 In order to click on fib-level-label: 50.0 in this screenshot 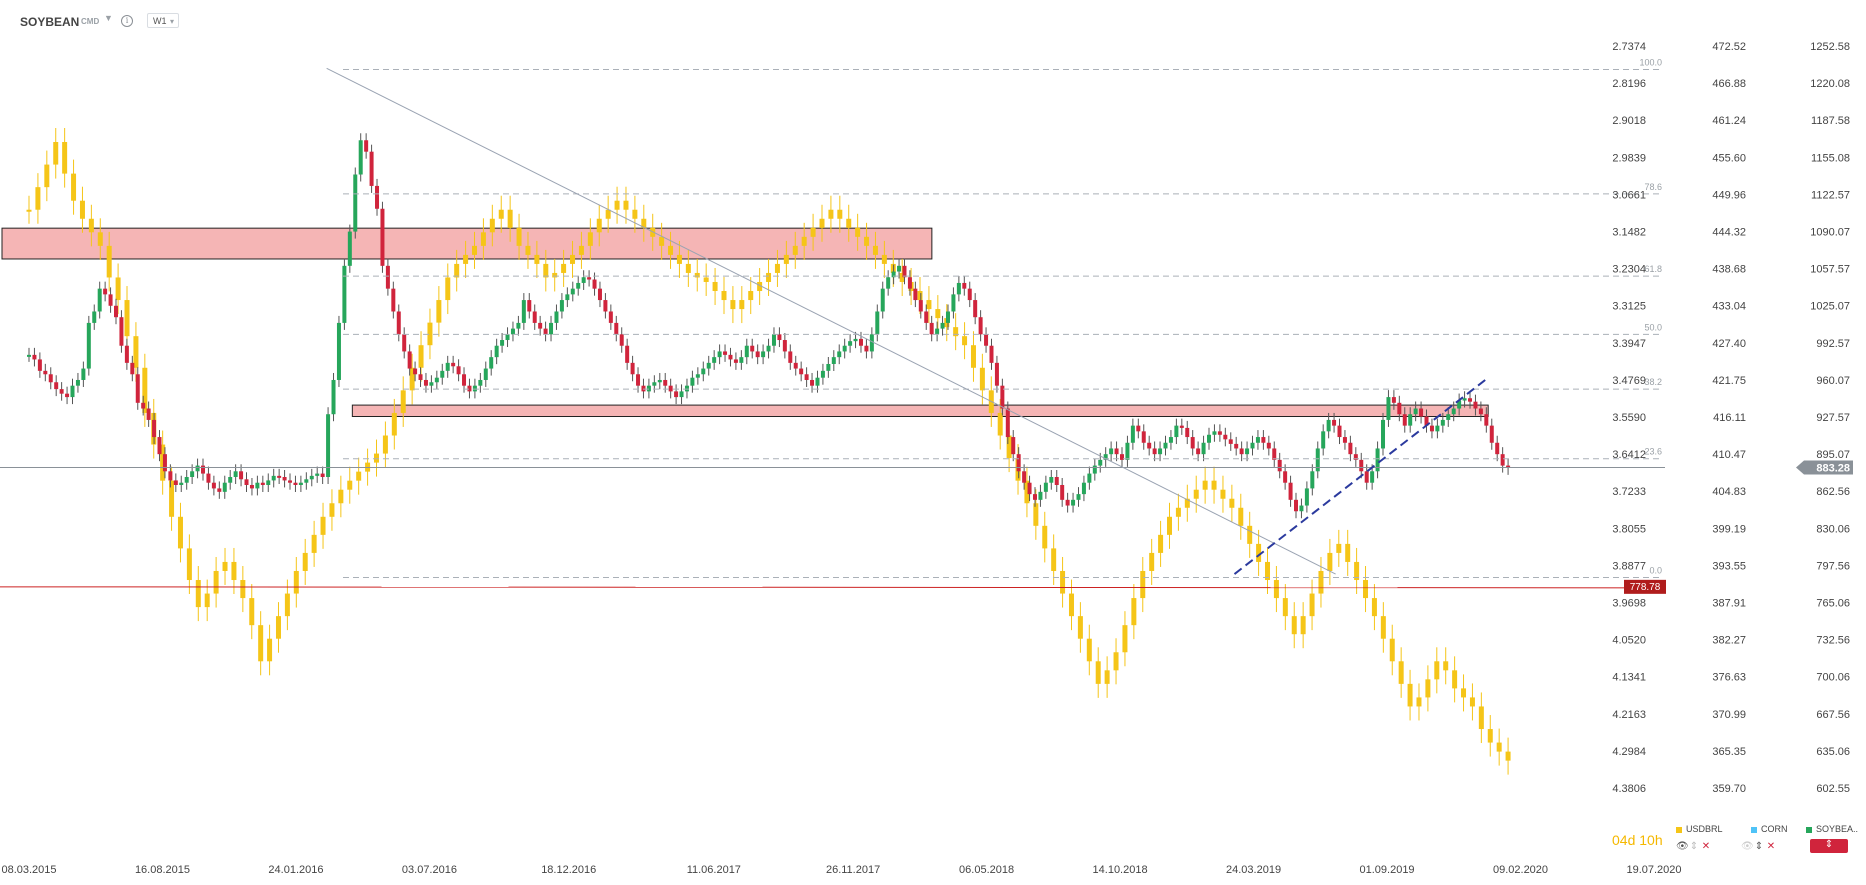, I will do `click(1653, 327)`.